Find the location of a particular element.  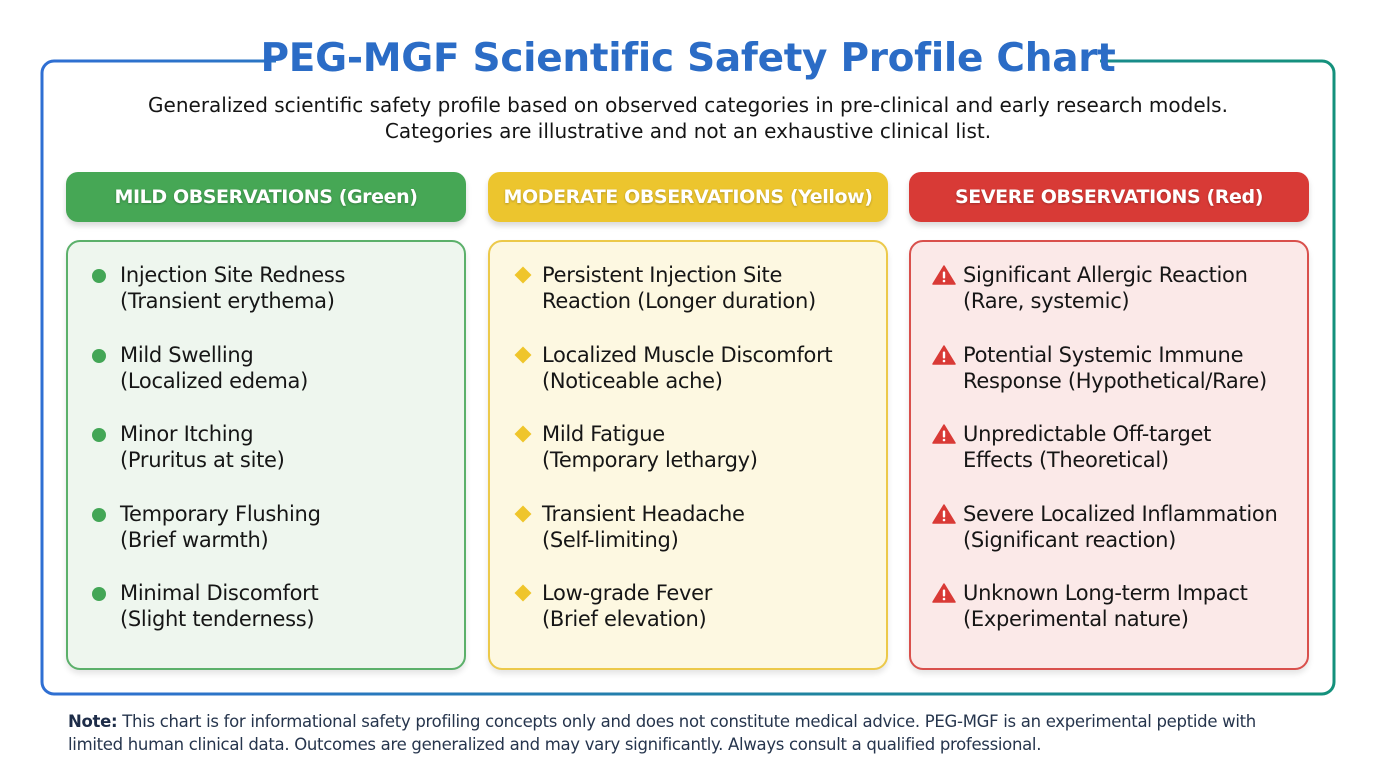

item-detail: (Slight tenderness) is located at coordinates (217, 619).